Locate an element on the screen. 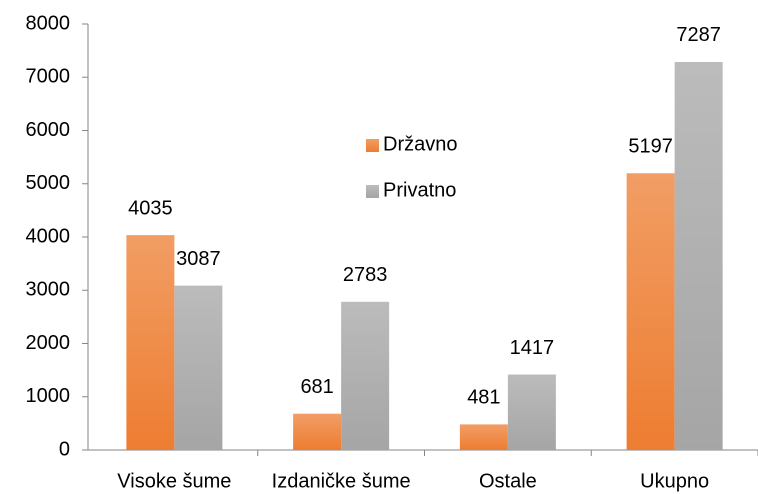 This screenshot has height=494, width=758. data-label: 5197 is located at coordinates (650, 147).